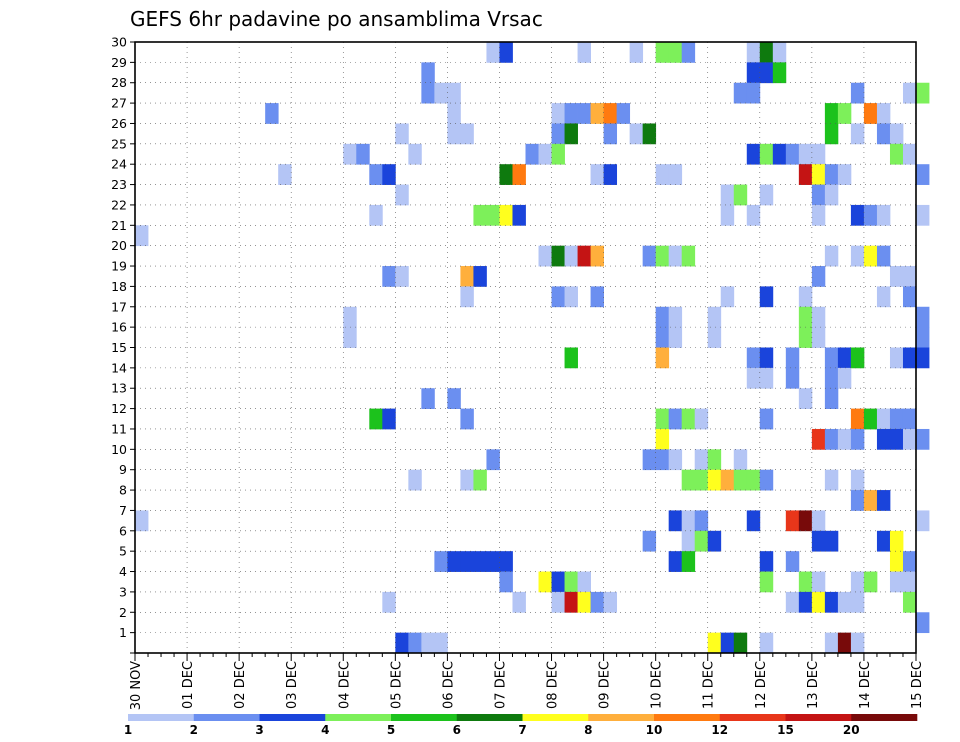  What do you see at coordinates (119, 327) in the screenshot?
I see `y-tick-label: 16` at bounding box center [119, 327].